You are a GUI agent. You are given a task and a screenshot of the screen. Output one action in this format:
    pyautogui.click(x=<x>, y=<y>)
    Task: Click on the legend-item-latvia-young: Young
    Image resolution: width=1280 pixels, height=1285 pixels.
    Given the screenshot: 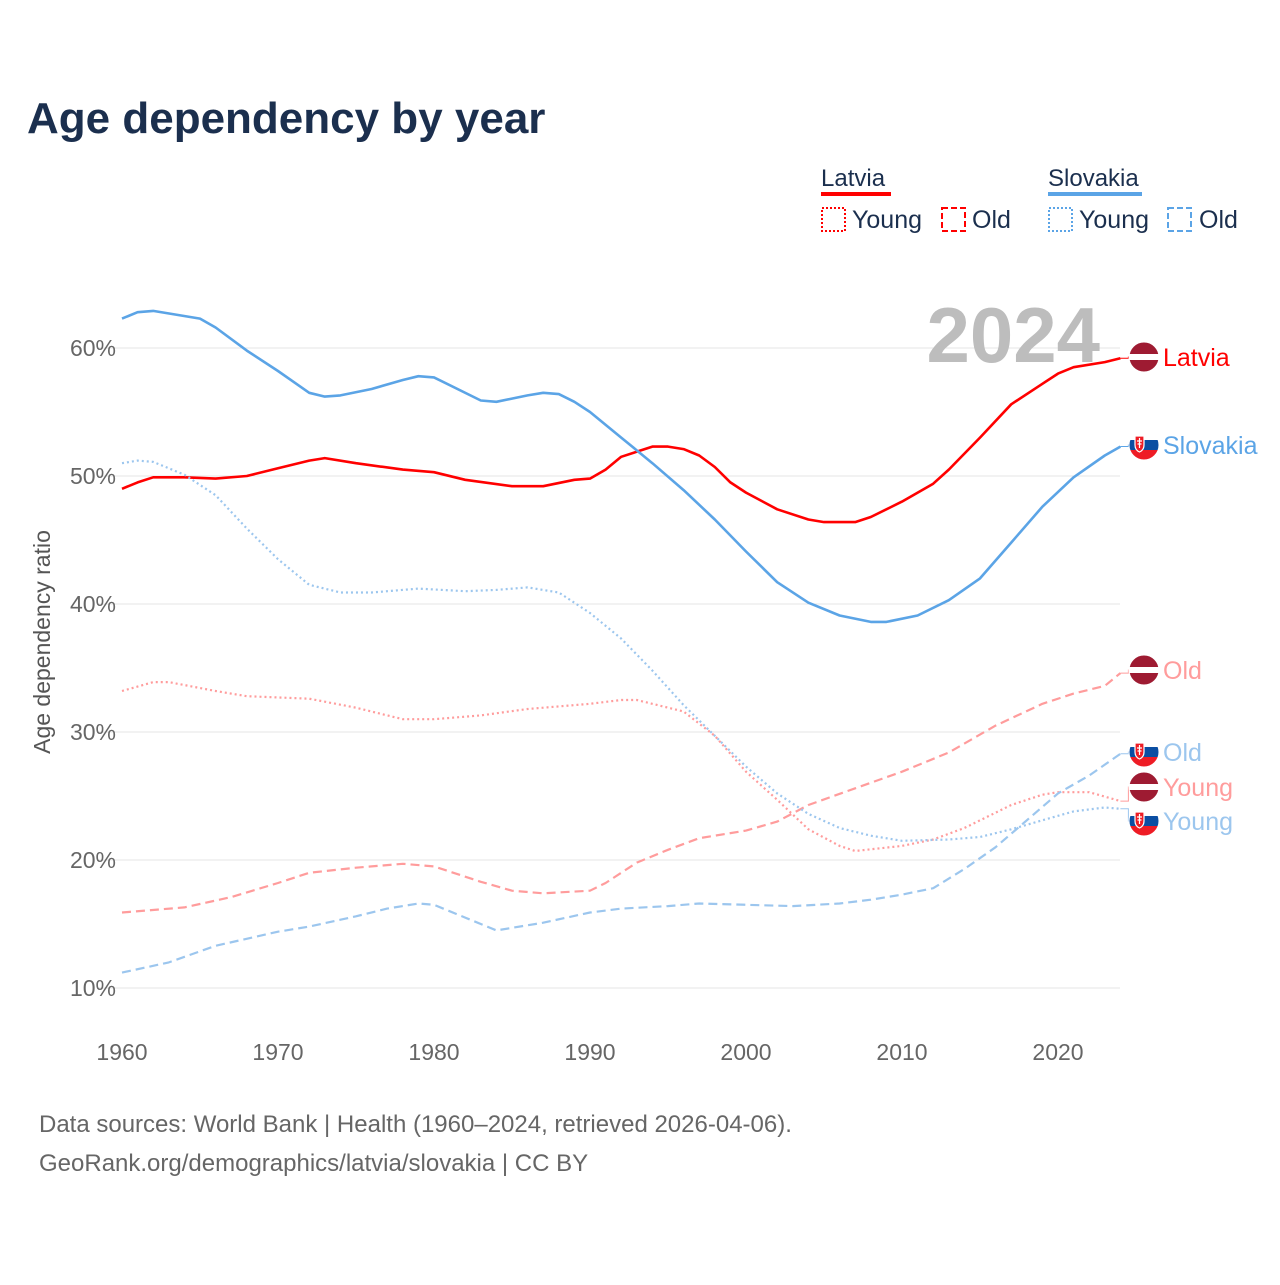 What is the action you would take?
    pyautogui.click(x=887, y=220)
    